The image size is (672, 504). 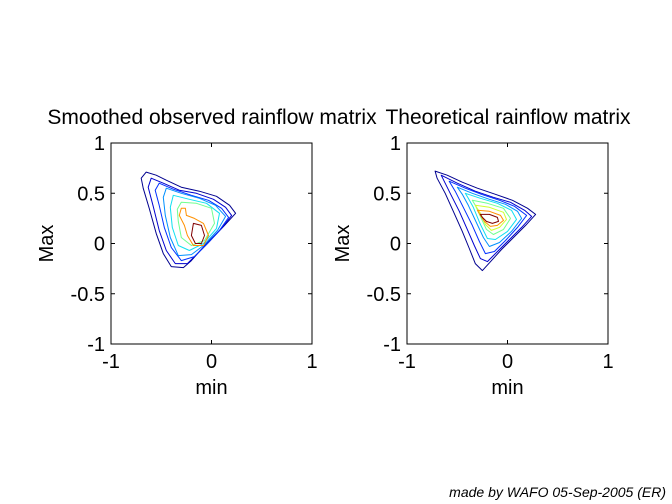 I want to click on chart-title: Smoothed observed rainflow matrix, so click(x=212, y=117).